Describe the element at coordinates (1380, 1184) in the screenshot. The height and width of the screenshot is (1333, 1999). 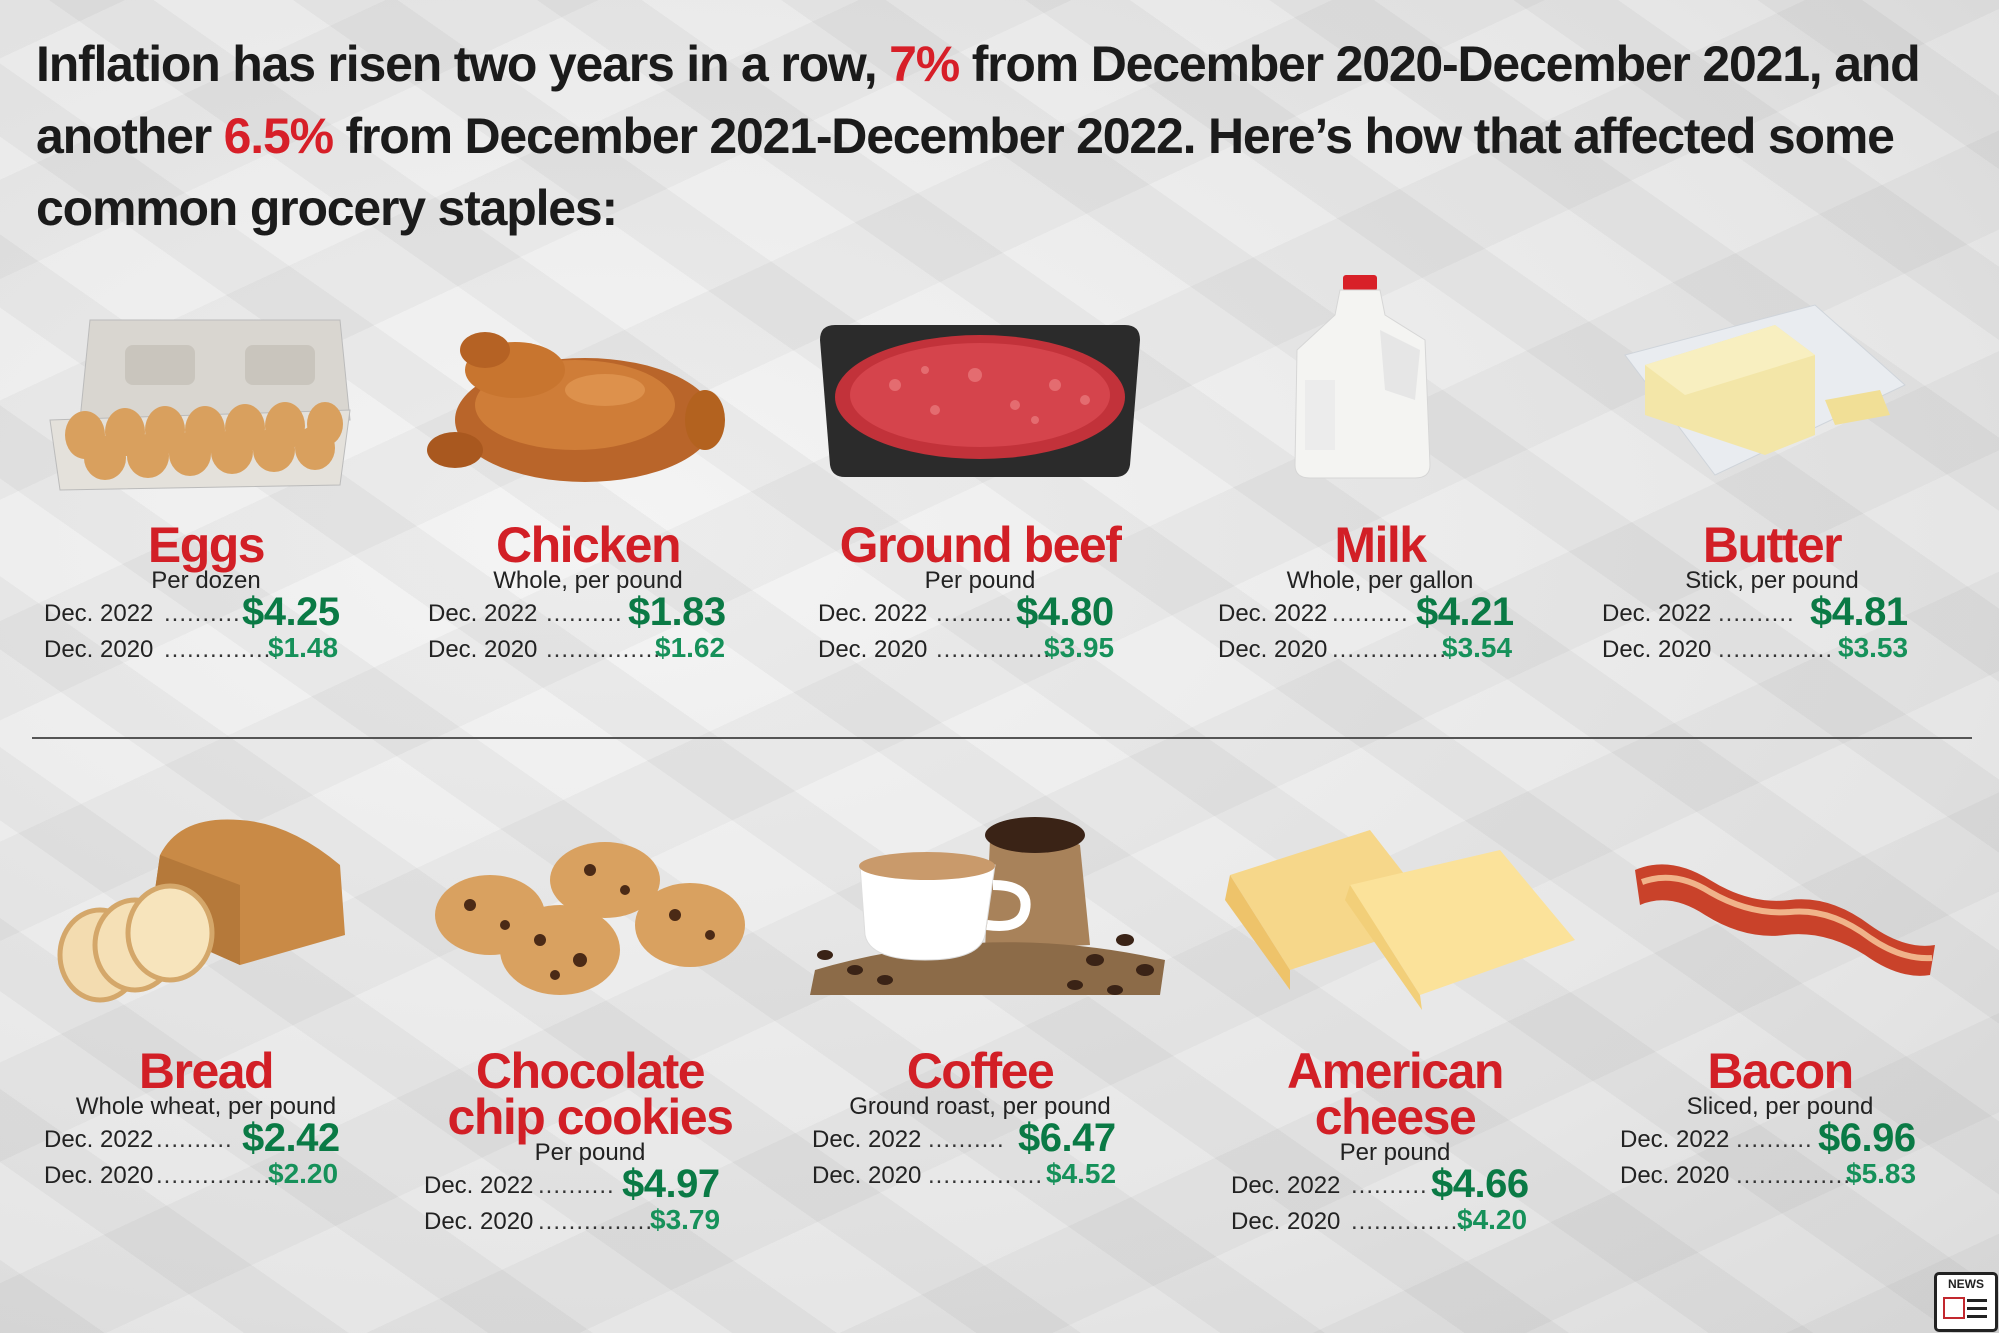
I see `price-row-2022: Dec. 2022.......... $4.66` at that location.